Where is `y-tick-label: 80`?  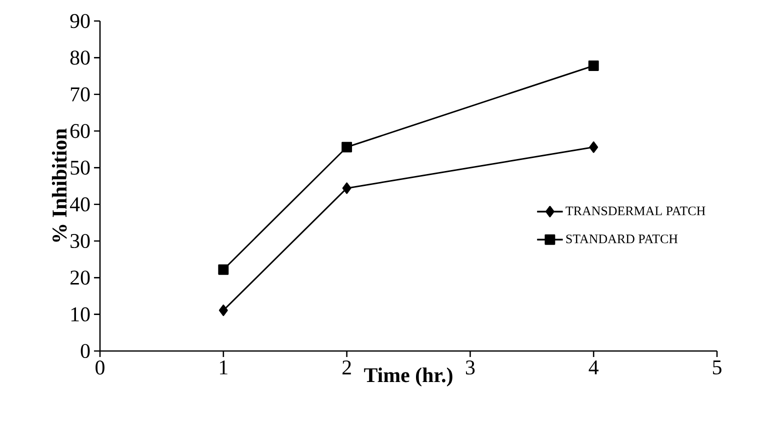
y-tick-label: 80 is located at coordinates (80, 57).